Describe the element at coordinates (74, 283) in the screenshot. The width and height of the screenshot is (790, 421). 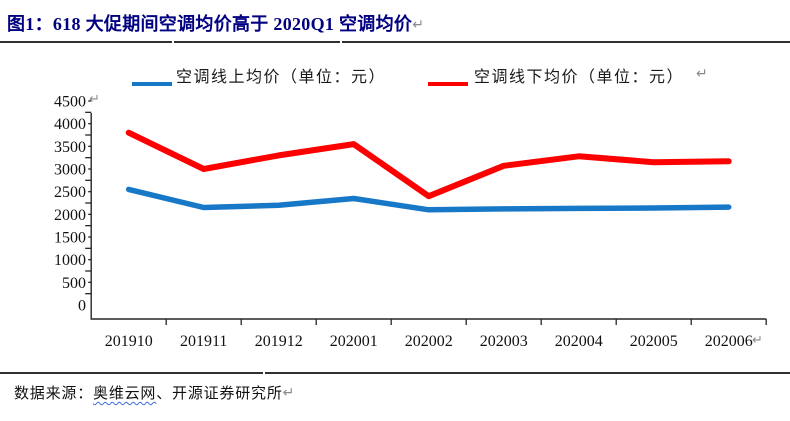
I see `y-tick-label: 500` at that location.